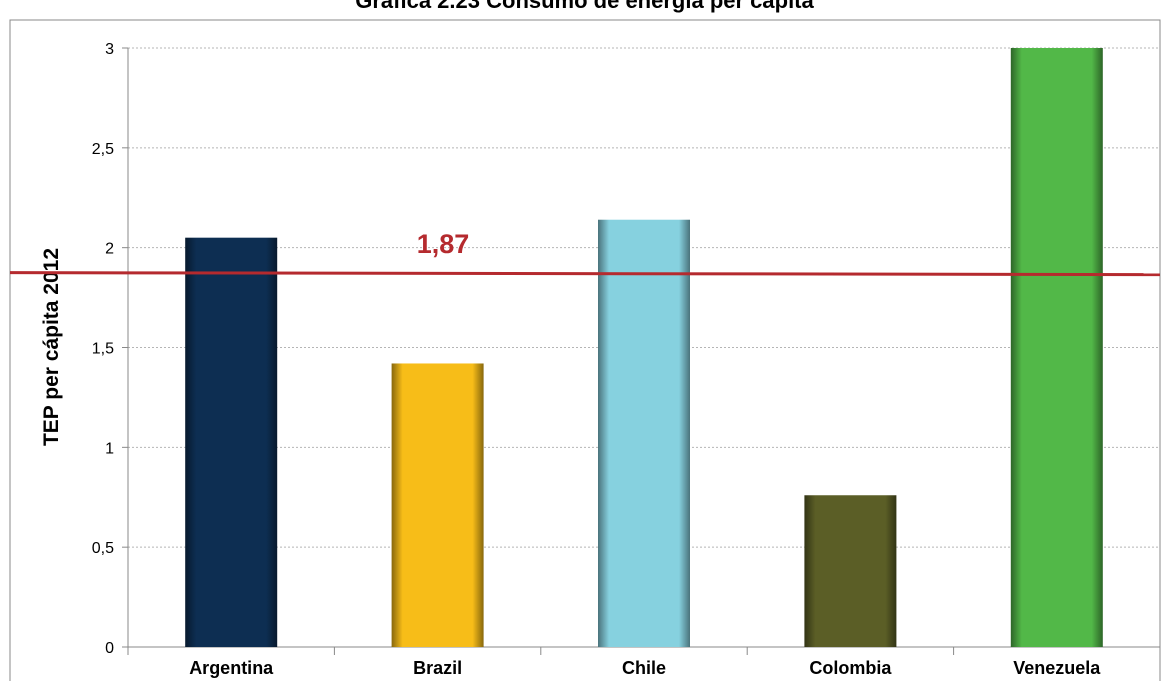  What do you see at coordinates (109, 448) in the screenshot?
I see `y-tick-label: 1` at bounding box center [109, 448].